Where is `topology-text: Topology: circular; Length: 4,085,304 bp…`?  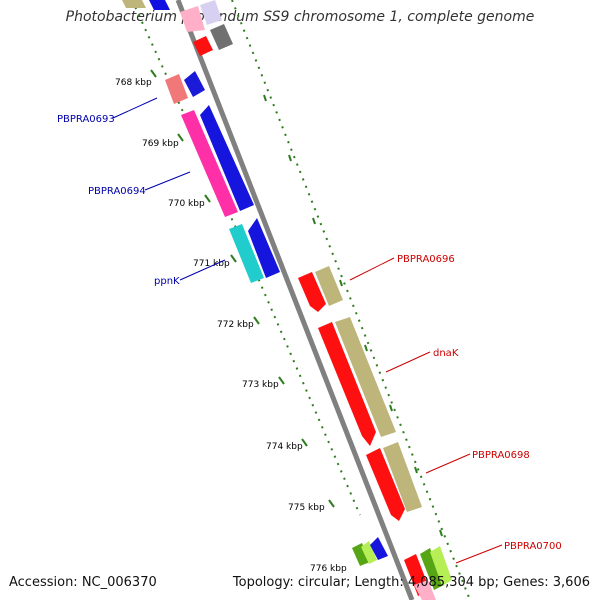 topology-text: Topology: circular; Length: 4,085,304 bp… is located at coordinates (411, 582).